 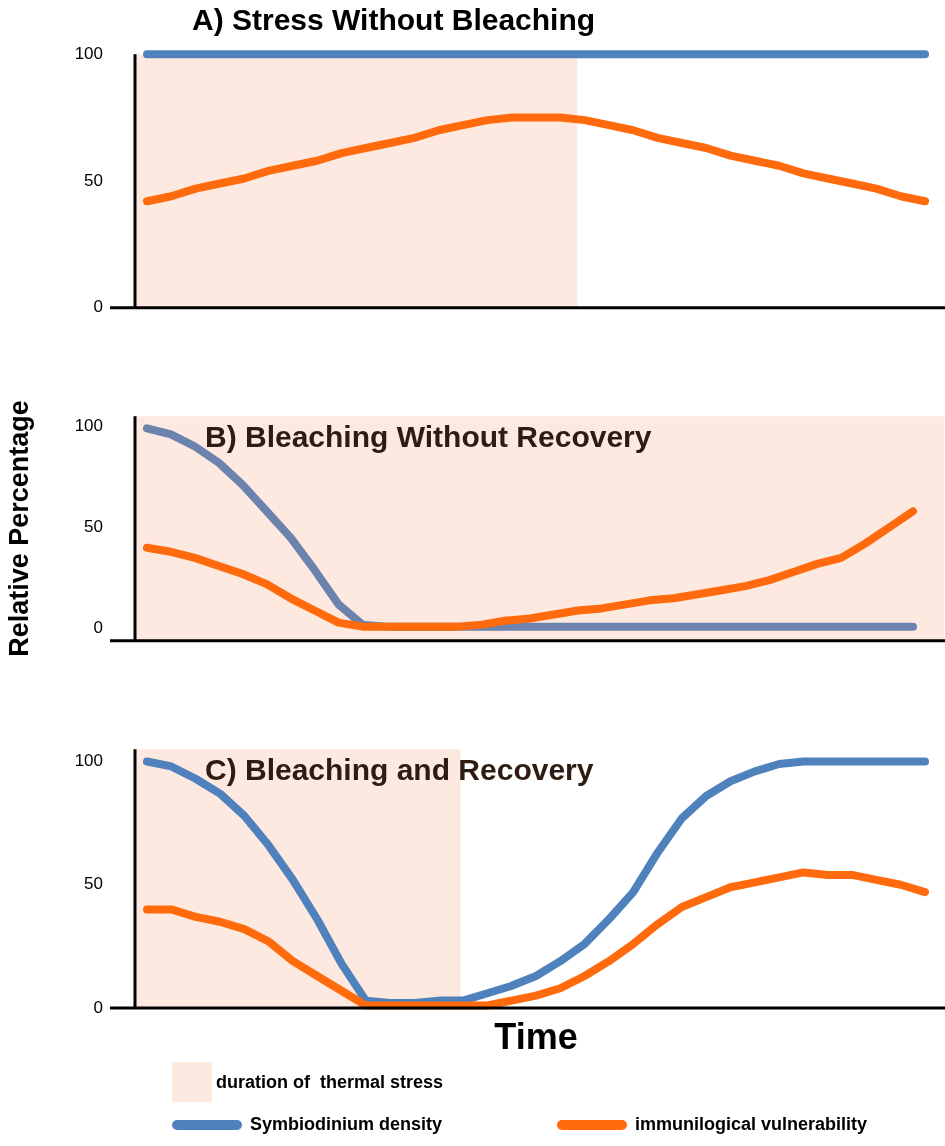 I want to click on chart-title: B) Bleaching Without Recovery, so click(x=428, y=437).